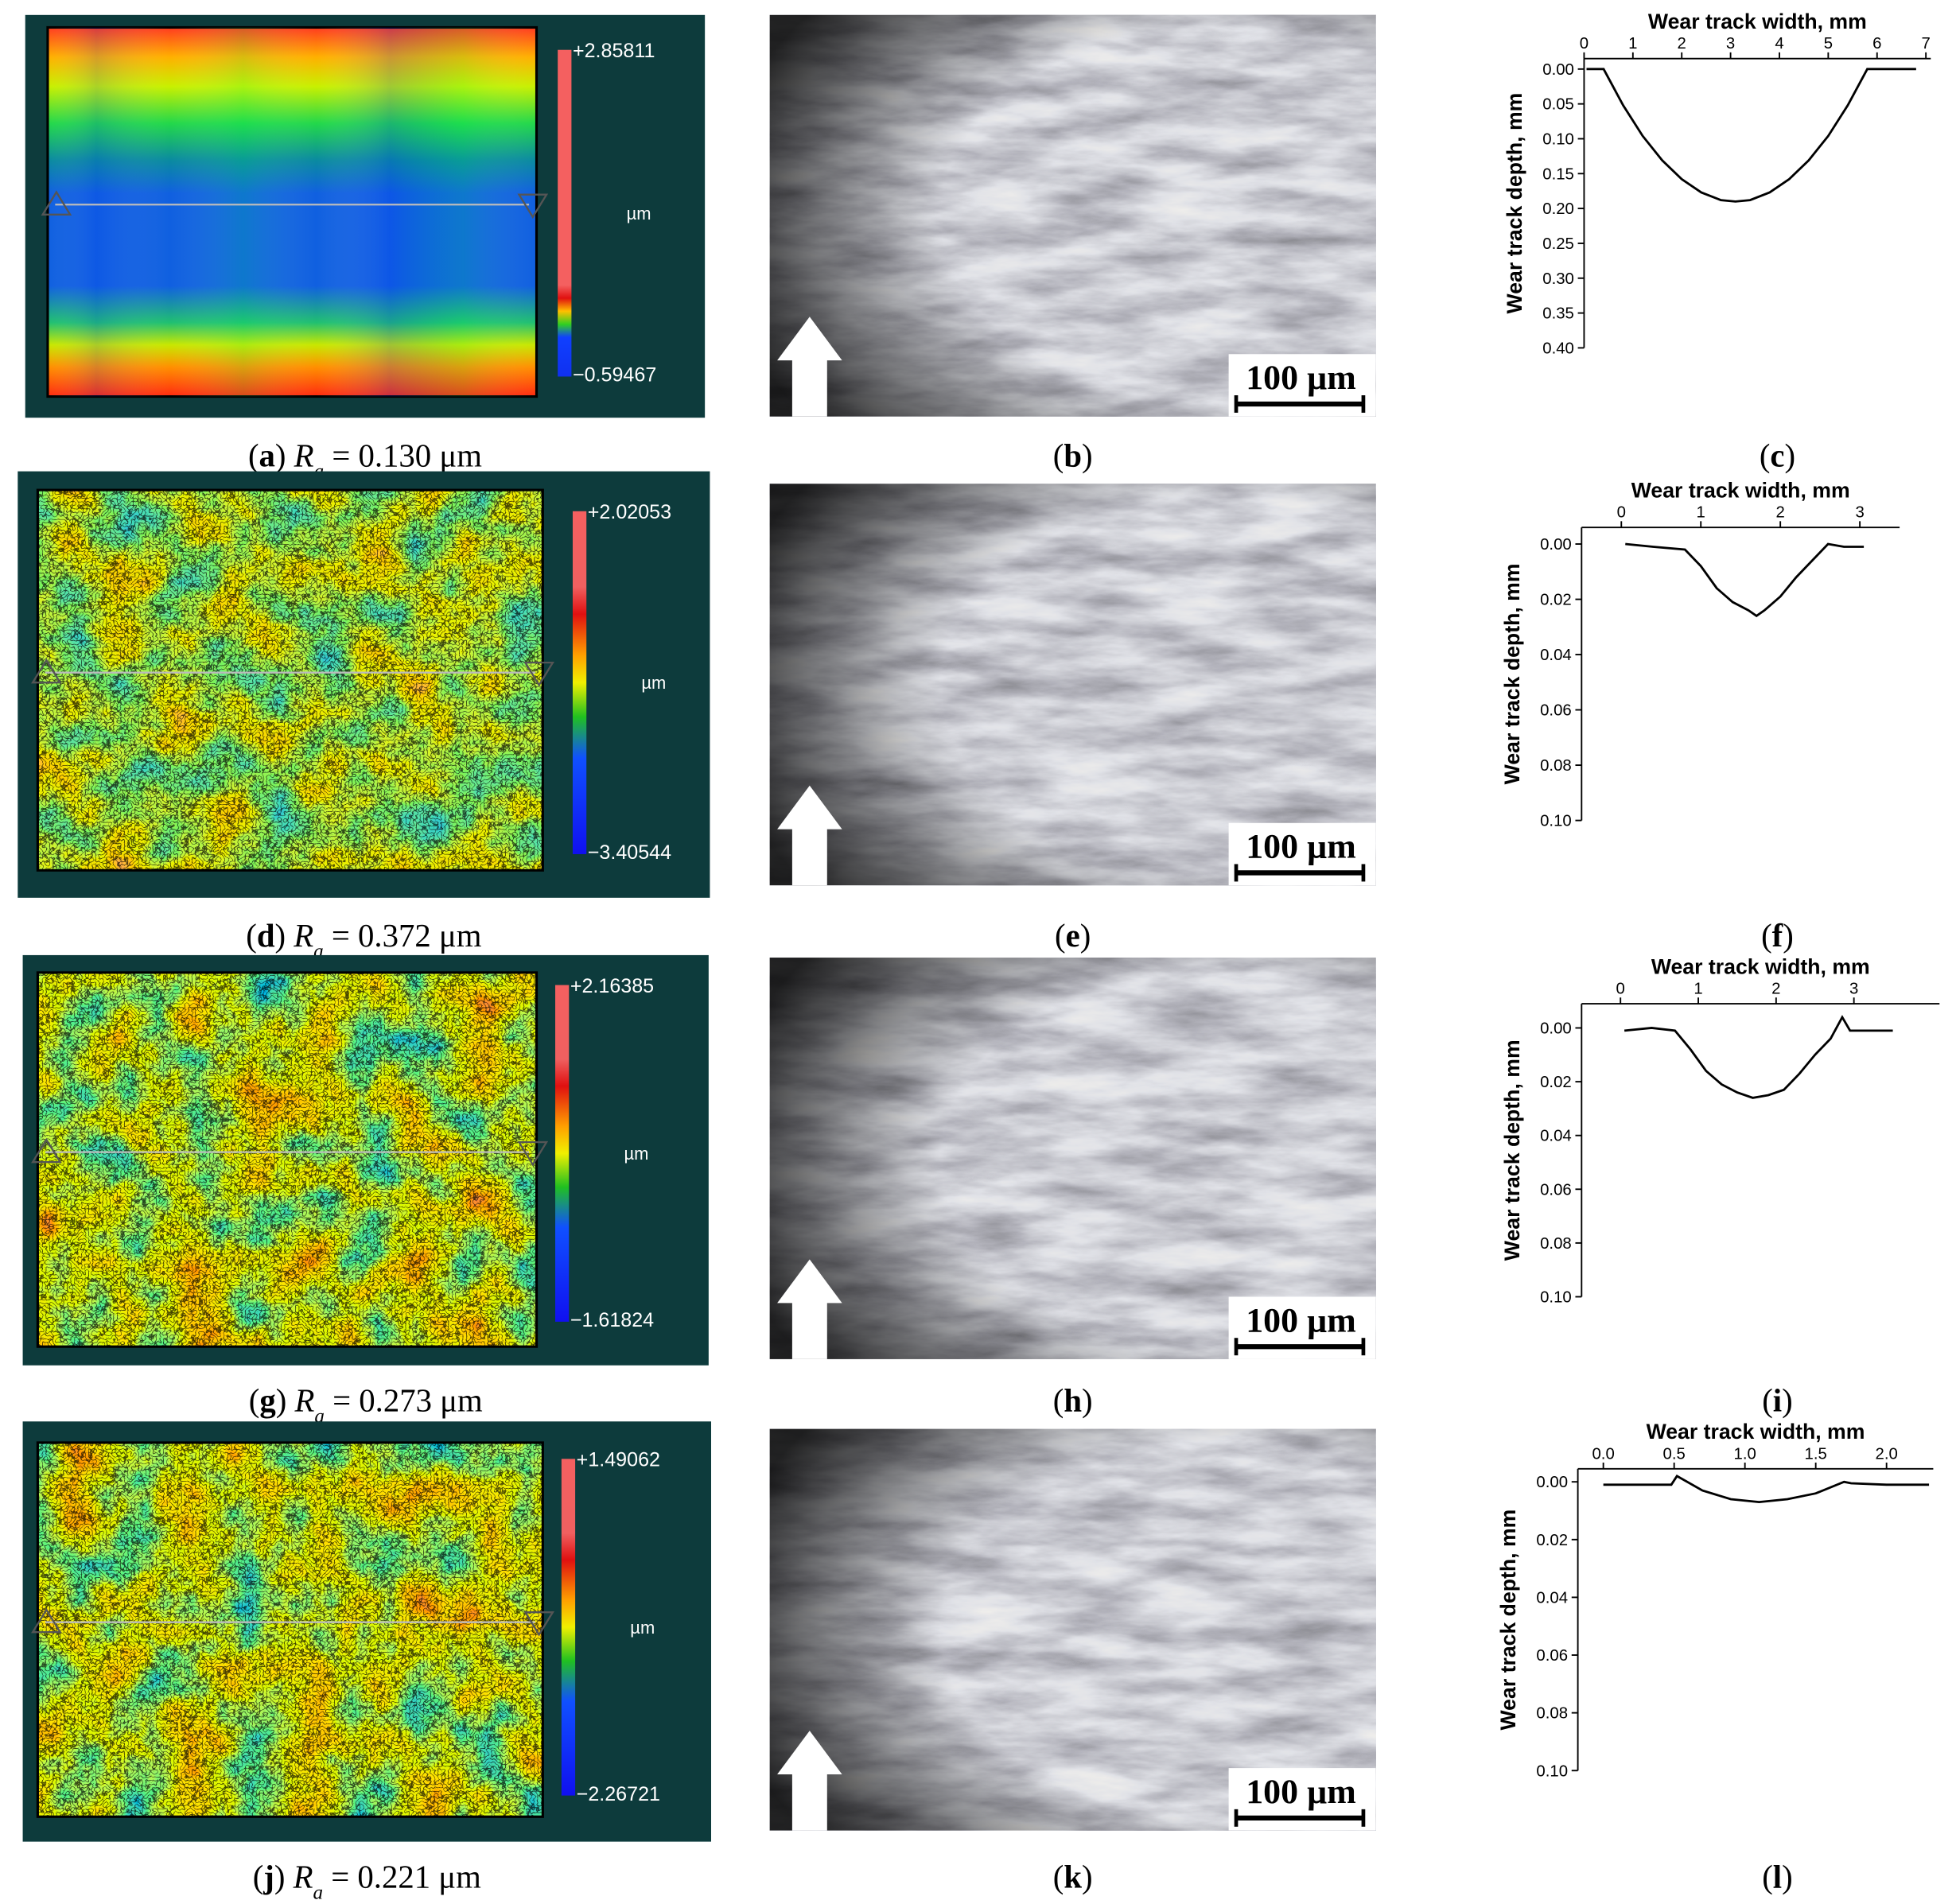 The height and width of the screenshot is (1904, 1956). What do you see at coordinates (1701, 513) in the screenshot?
I see `x-tick-label: 1` at bounding box center [1701, 513].